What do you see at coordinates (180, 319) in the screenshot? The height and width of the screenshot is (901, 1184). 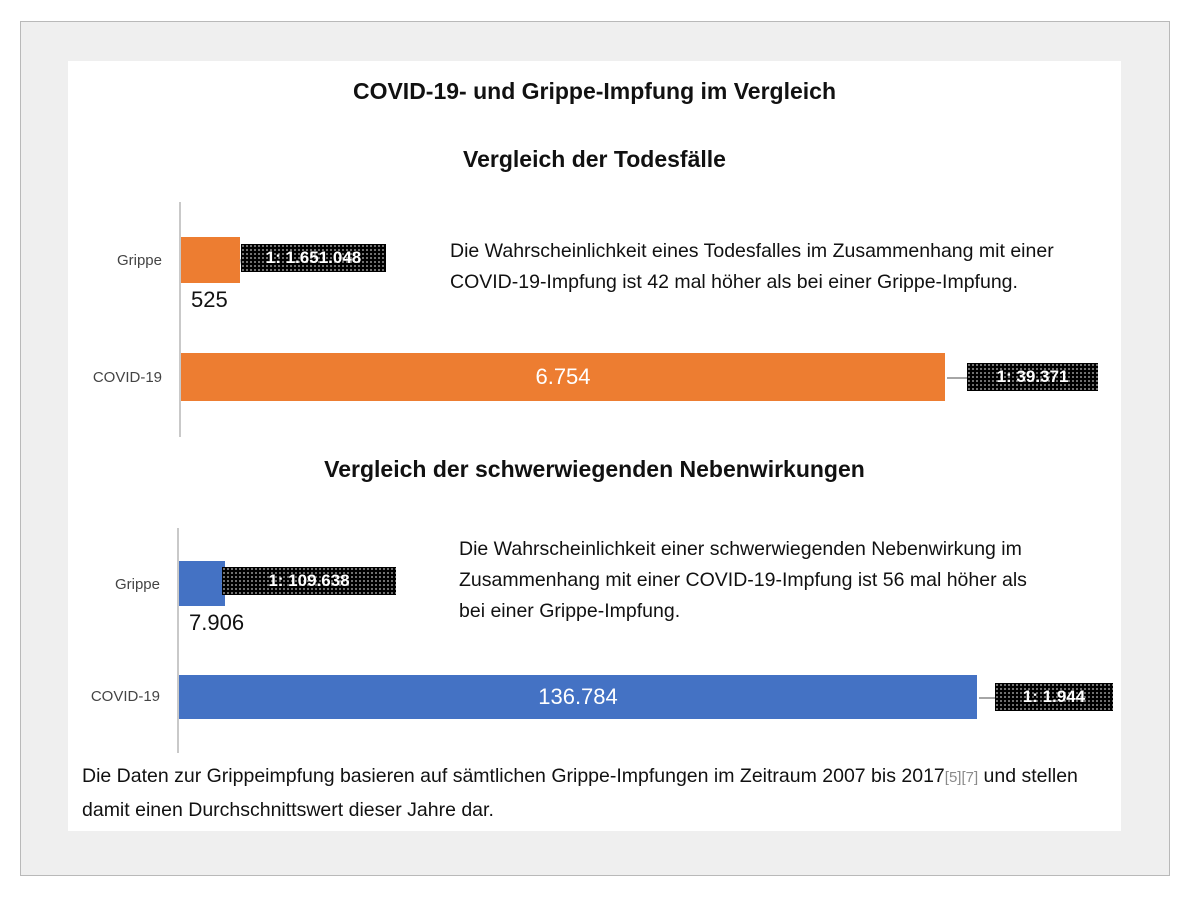 I see `deaths-category-axis` at bounding box center [180, 319].